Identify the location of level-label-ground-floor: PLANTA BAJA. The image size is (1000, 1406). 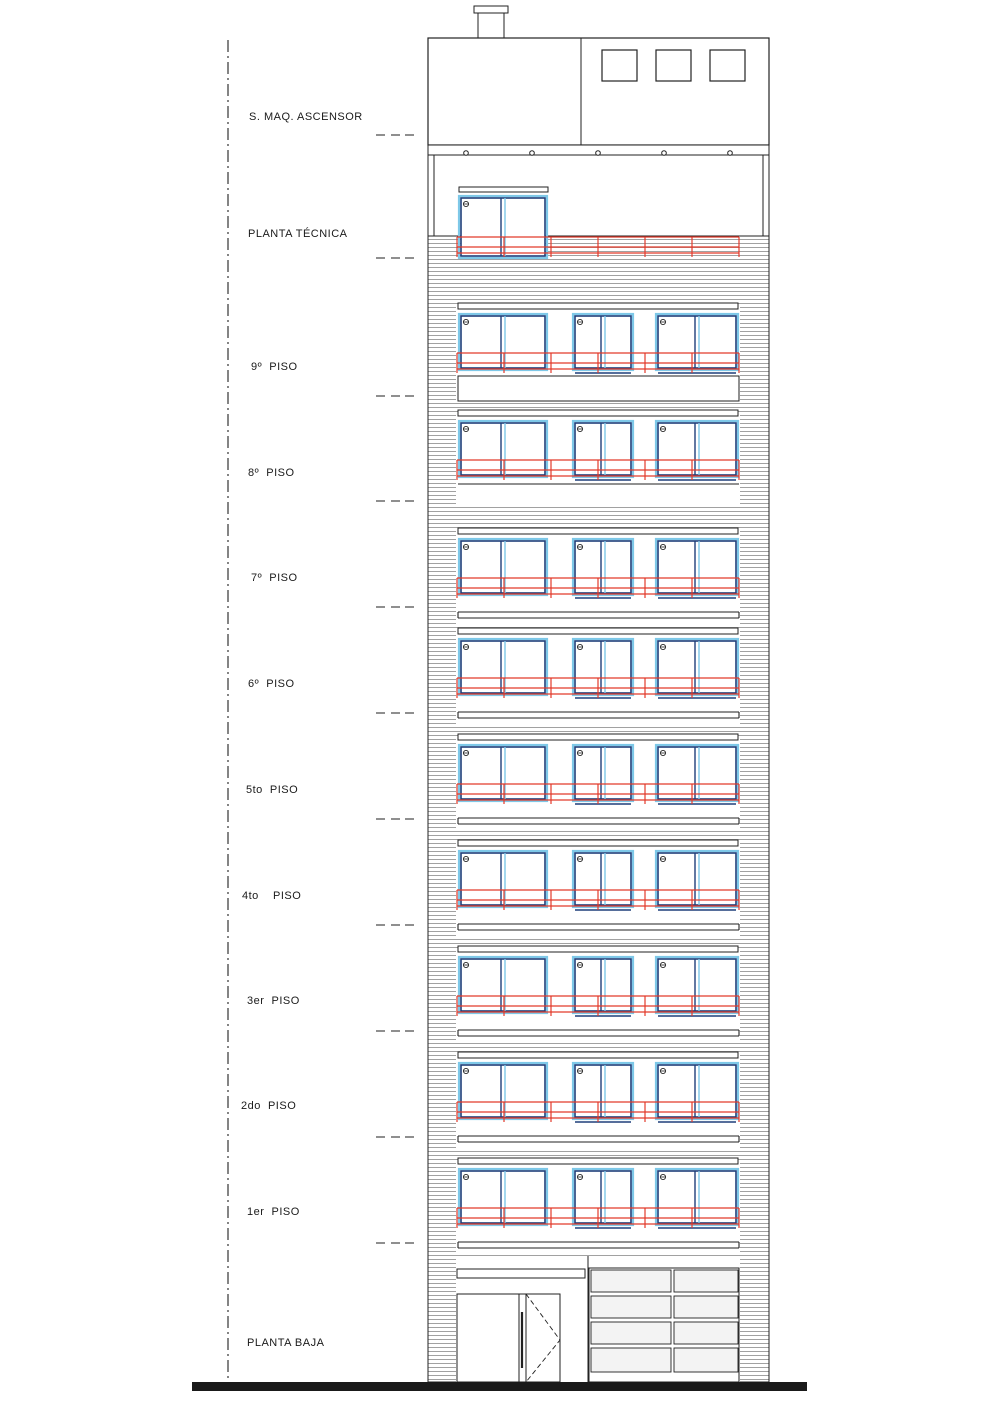
(286, 1343).